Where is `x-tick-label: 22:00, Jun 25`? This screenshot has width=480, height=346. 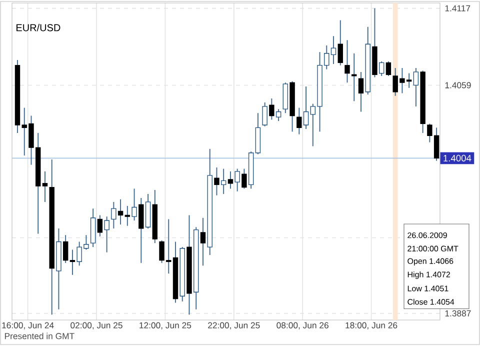
x-tick-label: 22:00, Jun 25 is located at coordinates (234, 326).